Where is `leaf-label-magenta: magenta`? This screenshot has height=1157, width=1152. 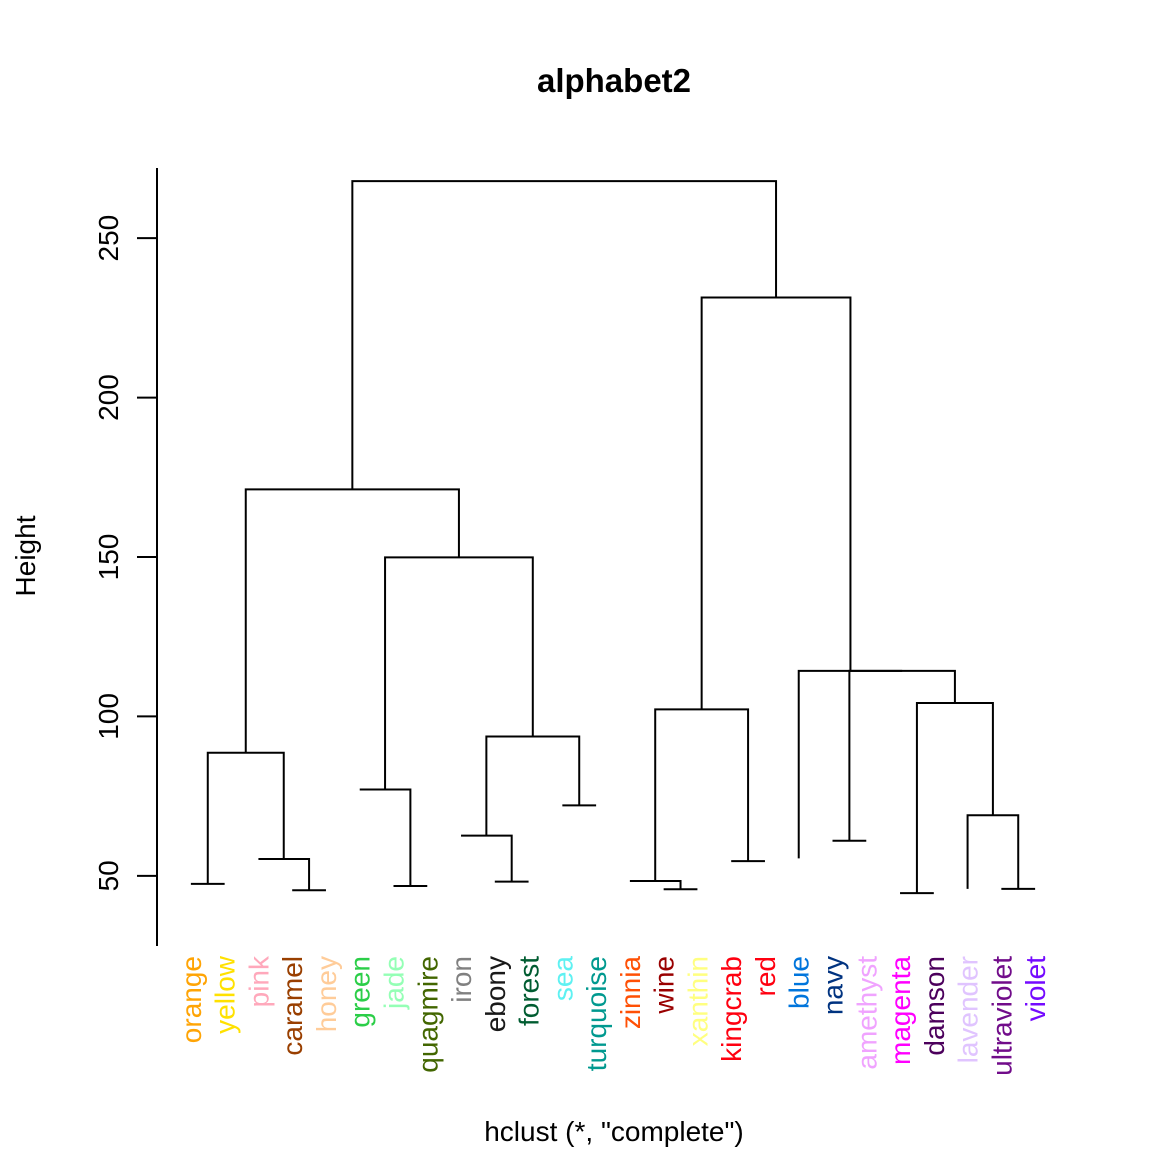 leaf-label-magenta: magenta is located at coordinates (900, 1010).